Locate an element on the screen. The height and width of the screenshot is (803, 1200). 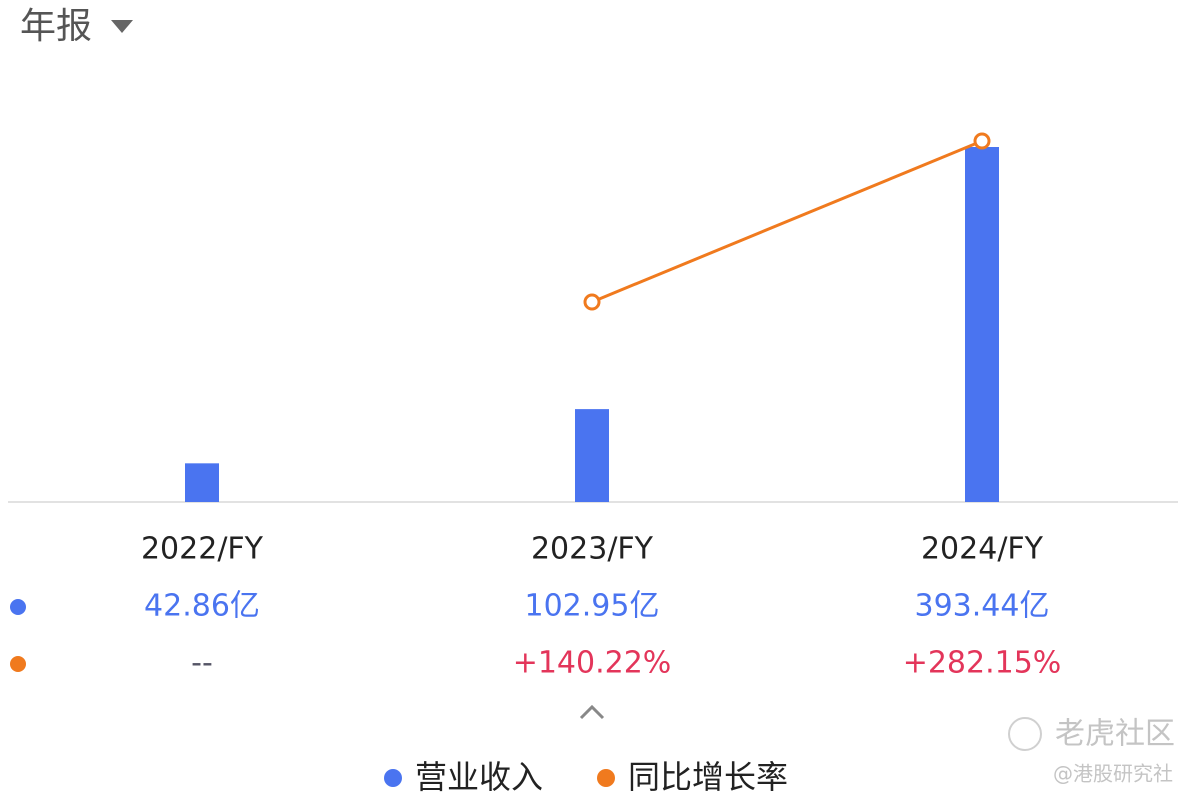
x-tick-label: 2023/FY is located at coordinates (592, 549).